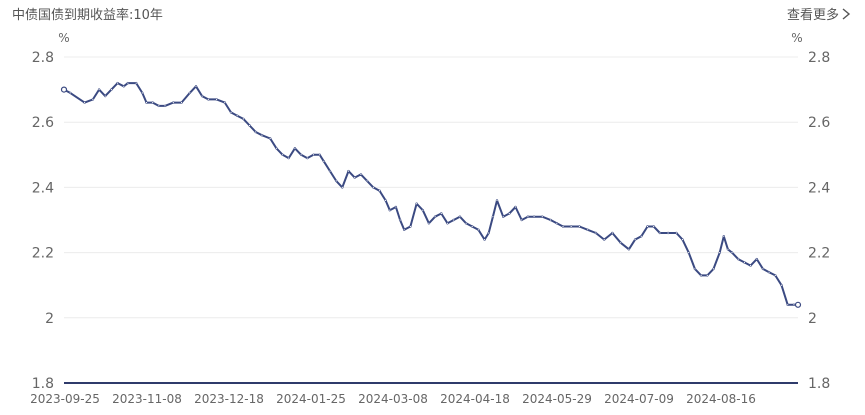 This screenshot has width=865, height=415. I want to click on x-tick-label: 2024-05-29, so click(557, 399).